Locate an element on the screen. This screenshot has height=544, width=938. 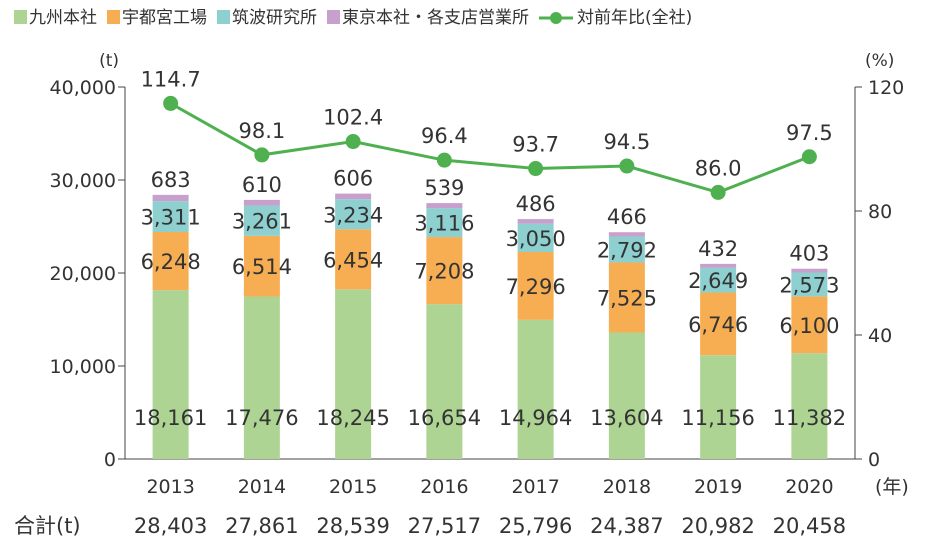
bar-label-1-7: 6,100 is located at coordinates (809, 326).